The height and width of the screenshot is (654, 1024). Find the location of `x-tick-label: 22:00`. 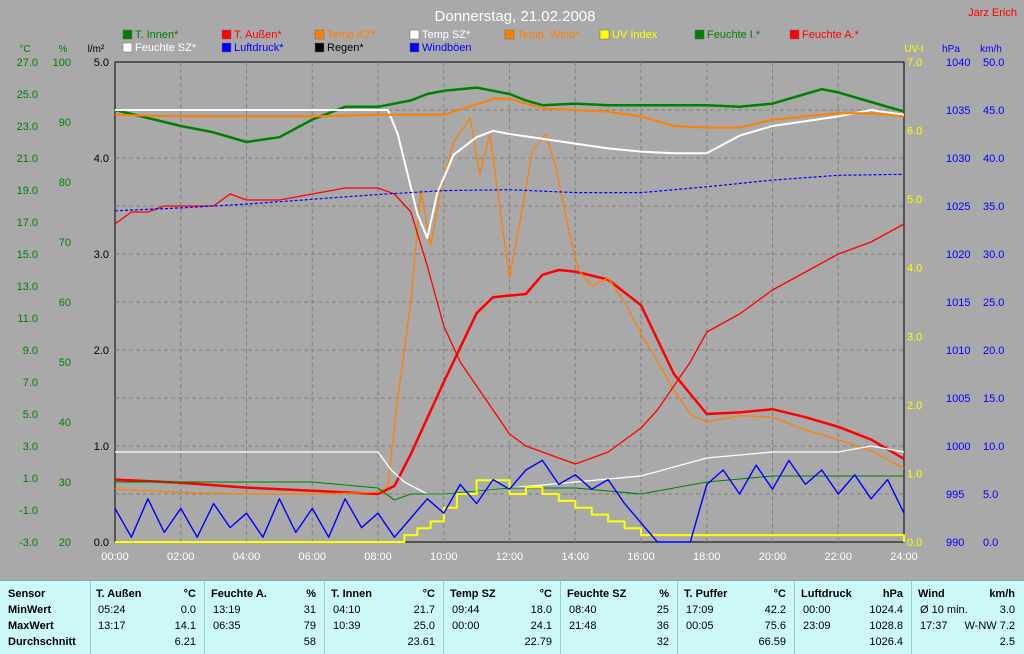

x-tick-label: 22:00 is located at coordinates (838, 557).